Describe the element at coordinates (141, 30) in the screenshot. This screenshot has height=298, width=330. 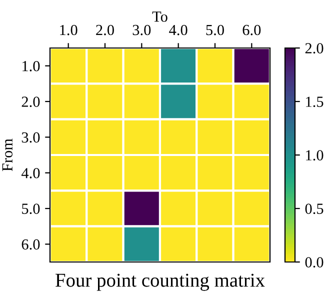
I see `x-tick-label: 3.0` at that location.